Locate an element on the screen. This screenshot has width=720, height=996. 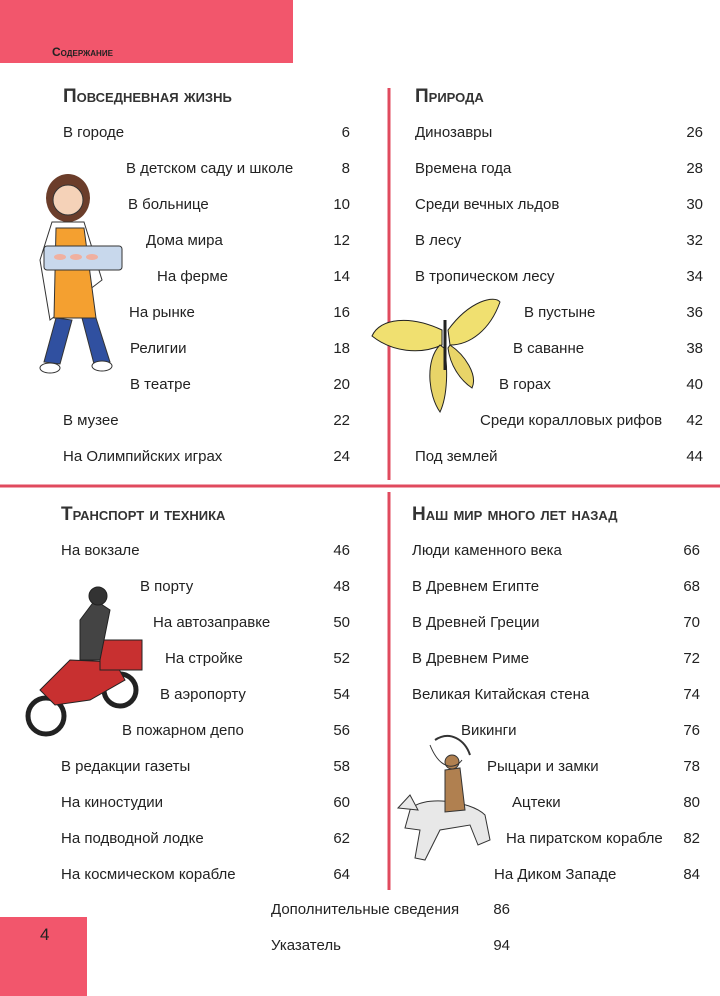
section-title: Природа is located at coordinates (449, 96).